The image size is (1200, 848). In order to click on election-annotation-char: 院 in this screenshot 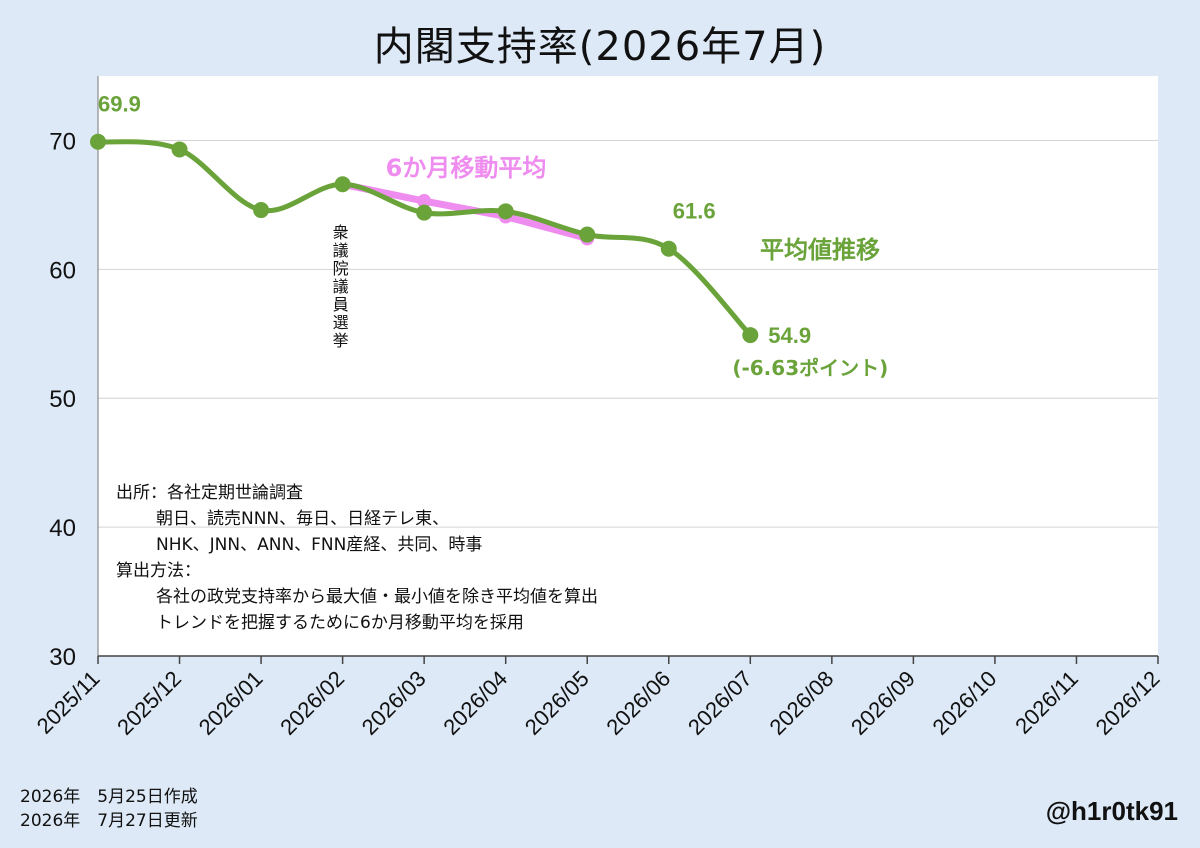, I will do `click(341, 268)`.